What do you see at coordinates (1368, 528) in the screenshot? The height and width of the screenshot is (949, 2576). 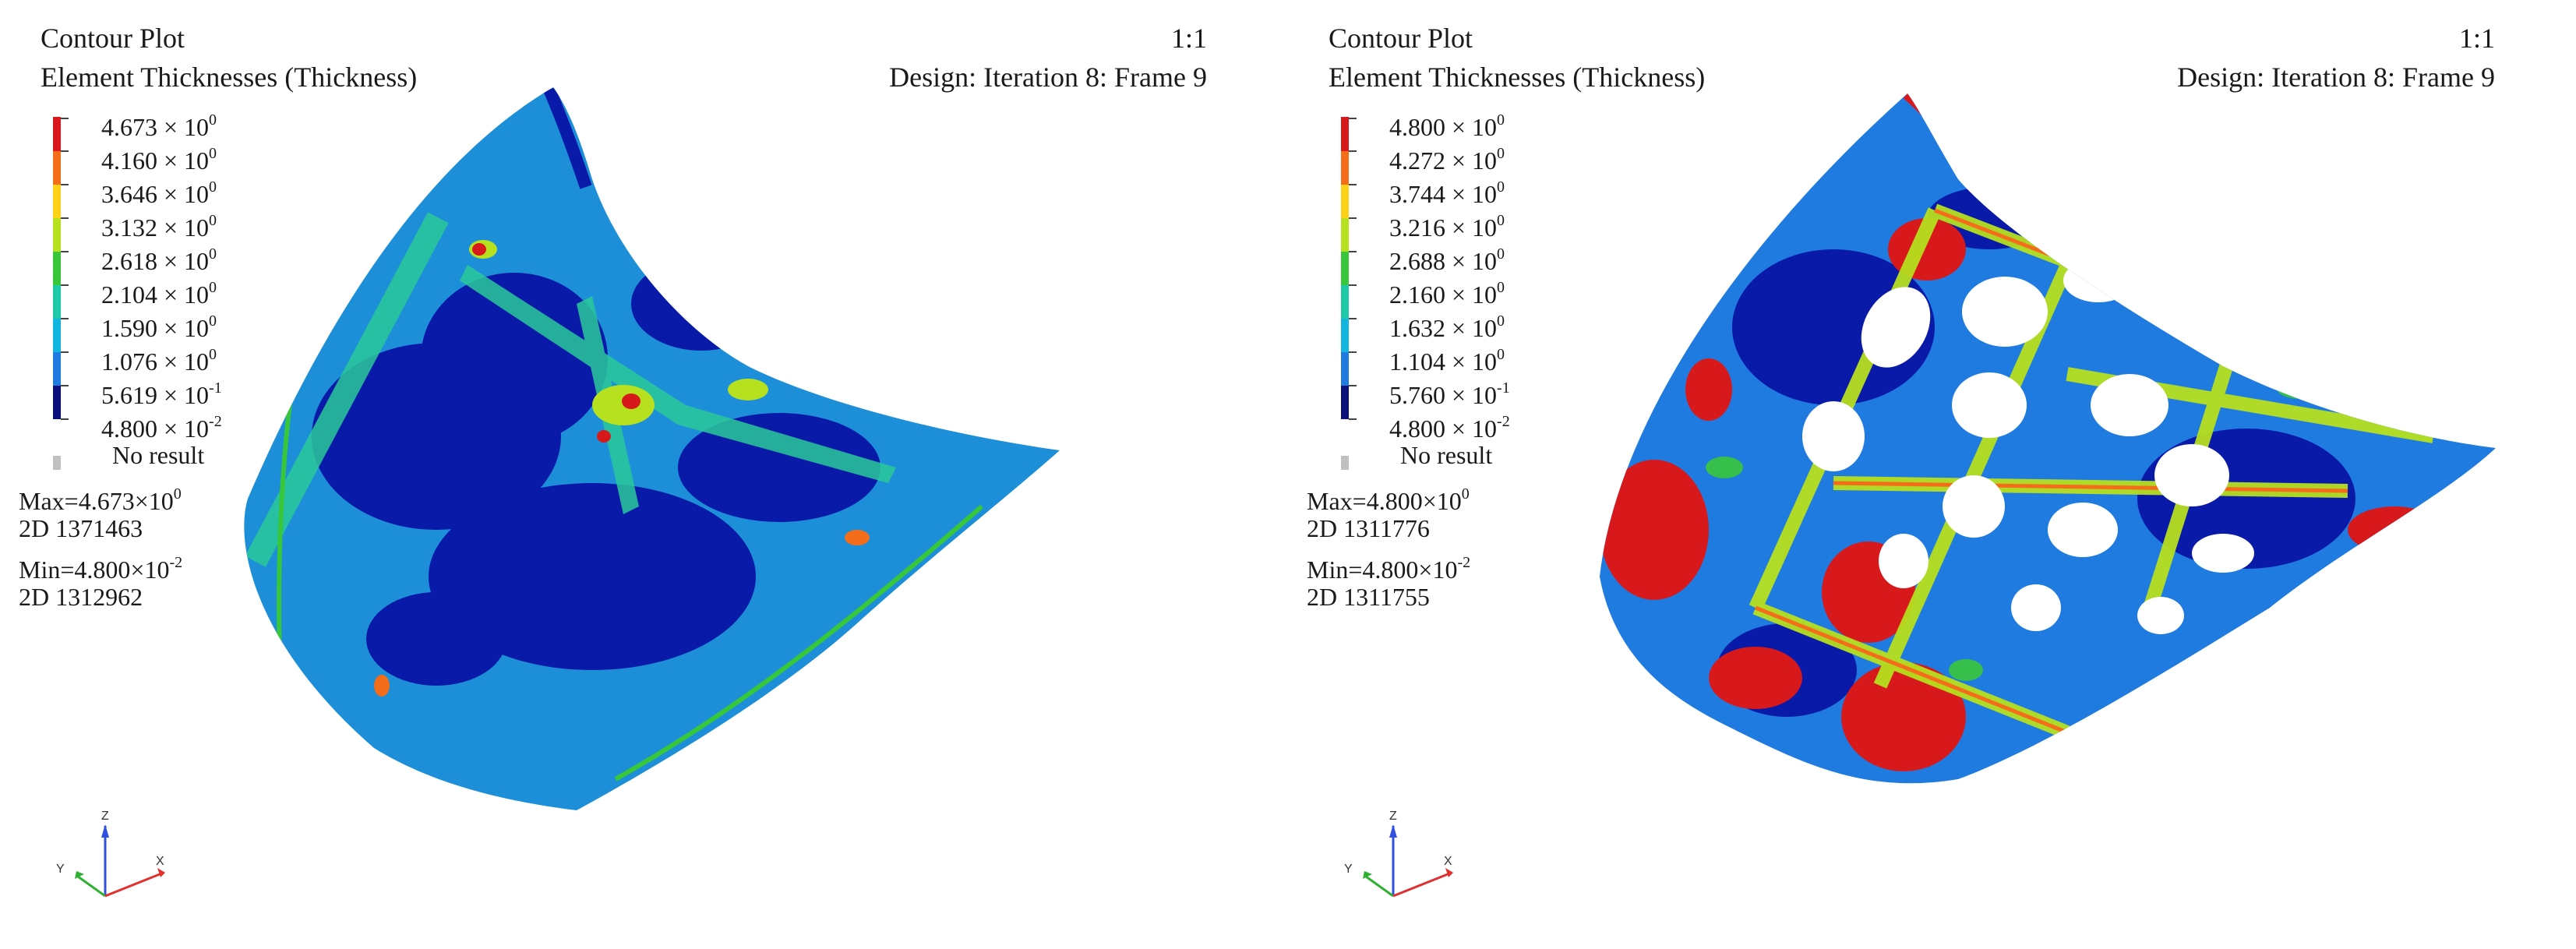 I see `max-element-id: 2D 1311776` at bounding box center [1368, 528].